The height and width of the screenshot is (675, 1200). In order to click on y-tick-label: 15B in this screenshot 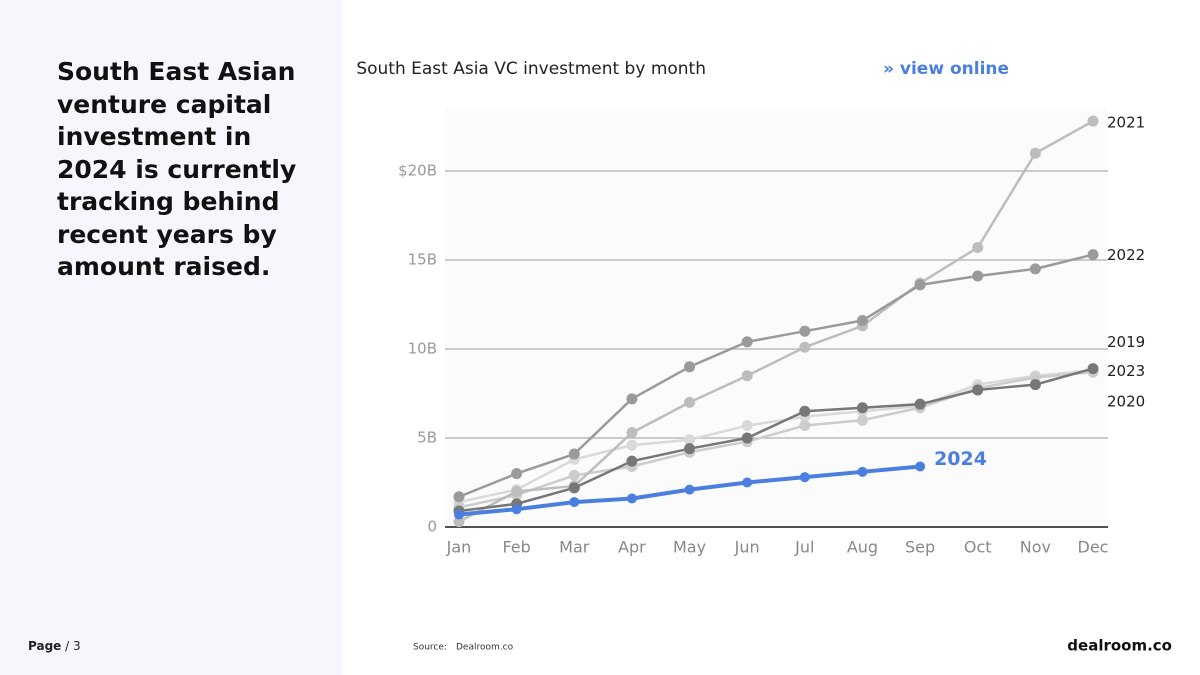, I will do `click(422, 260)`.